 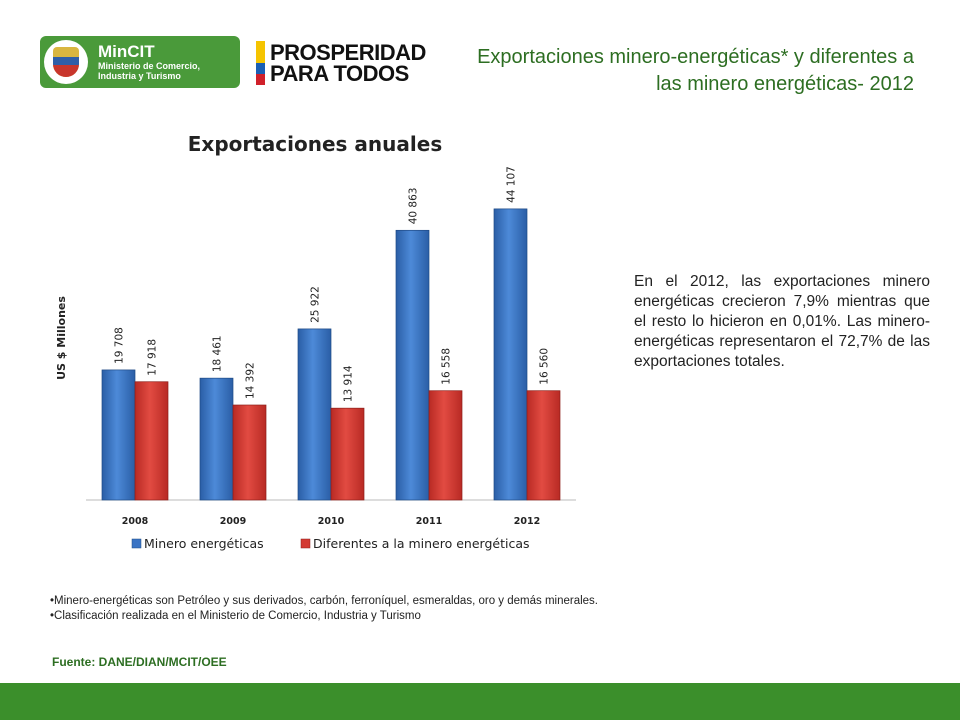 What do you see at coordinates (545, 366) in the screenshot?
I see `data-label-diferentes-2012: 16 560` at bounding box center [545, 366].